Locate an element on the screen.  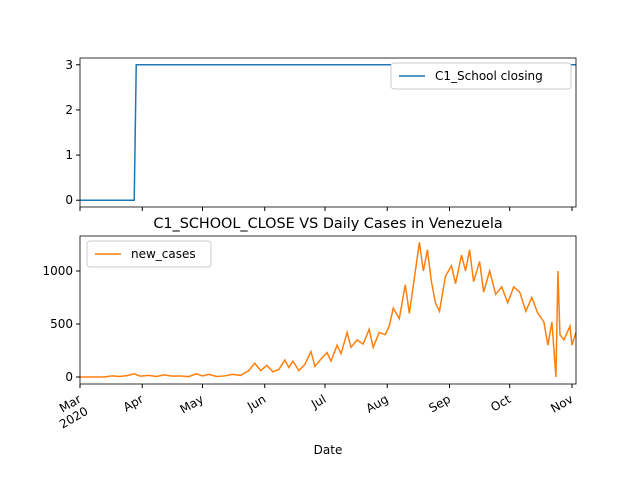
x-tick-label: Nov is located at coordinates (561, 404).